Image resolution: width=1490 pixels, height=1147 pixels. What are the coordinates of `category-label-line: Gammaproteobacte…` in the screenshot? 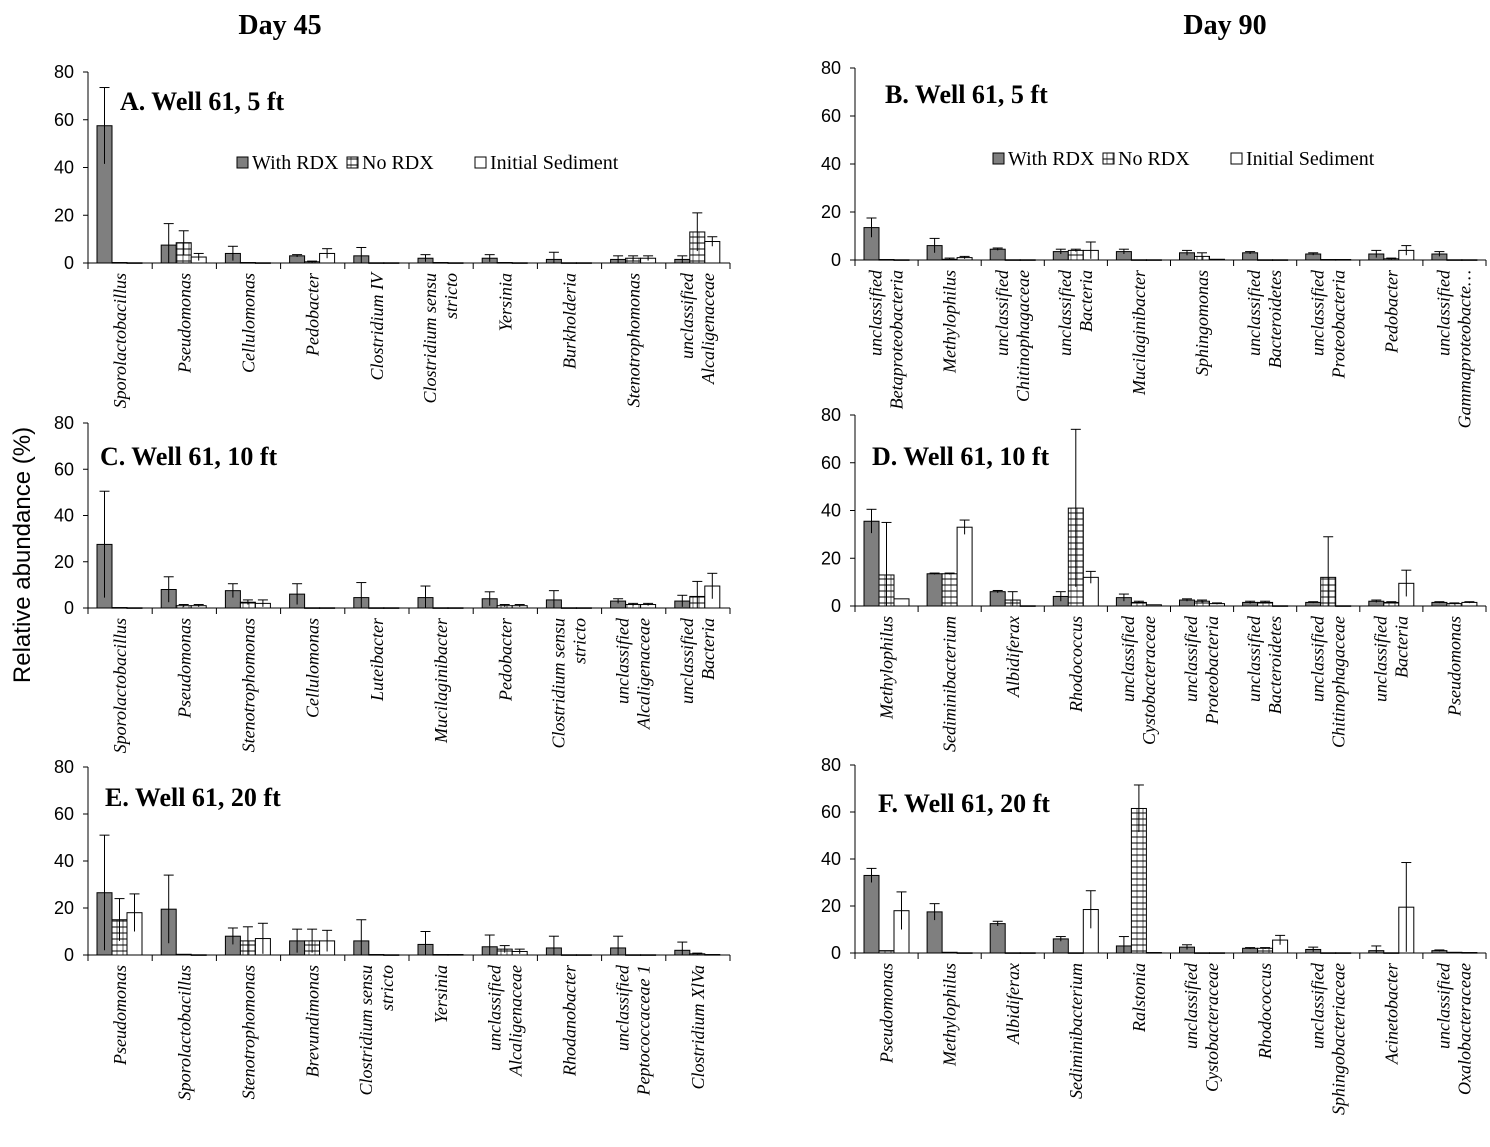 It's located at (1464, 349).